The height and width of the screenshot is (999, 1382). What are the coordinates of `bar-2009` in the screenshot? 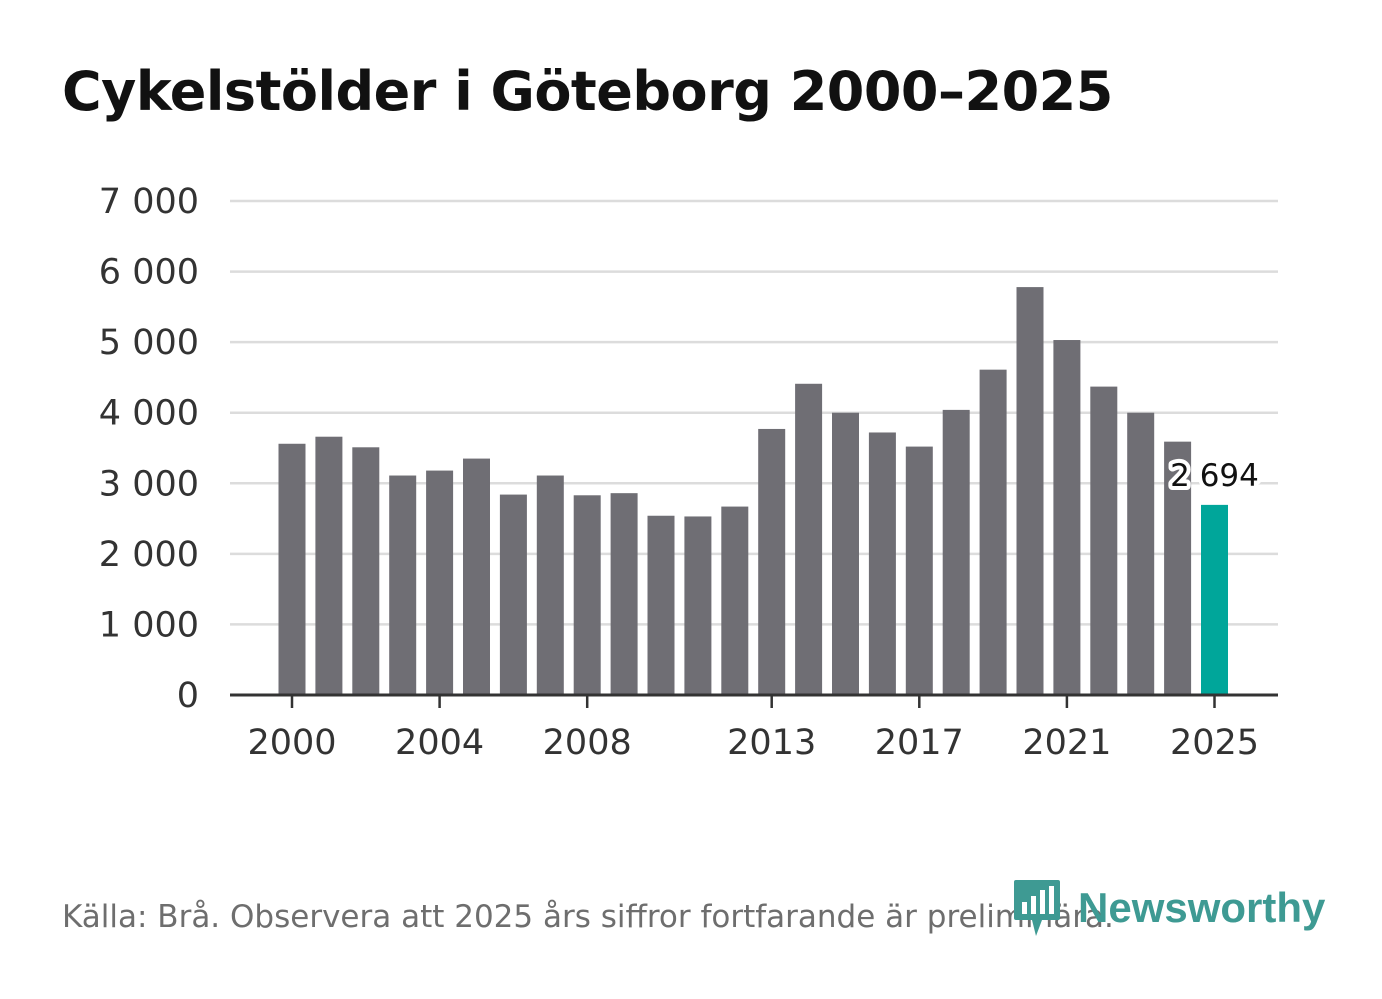 It's located at (624, 594).